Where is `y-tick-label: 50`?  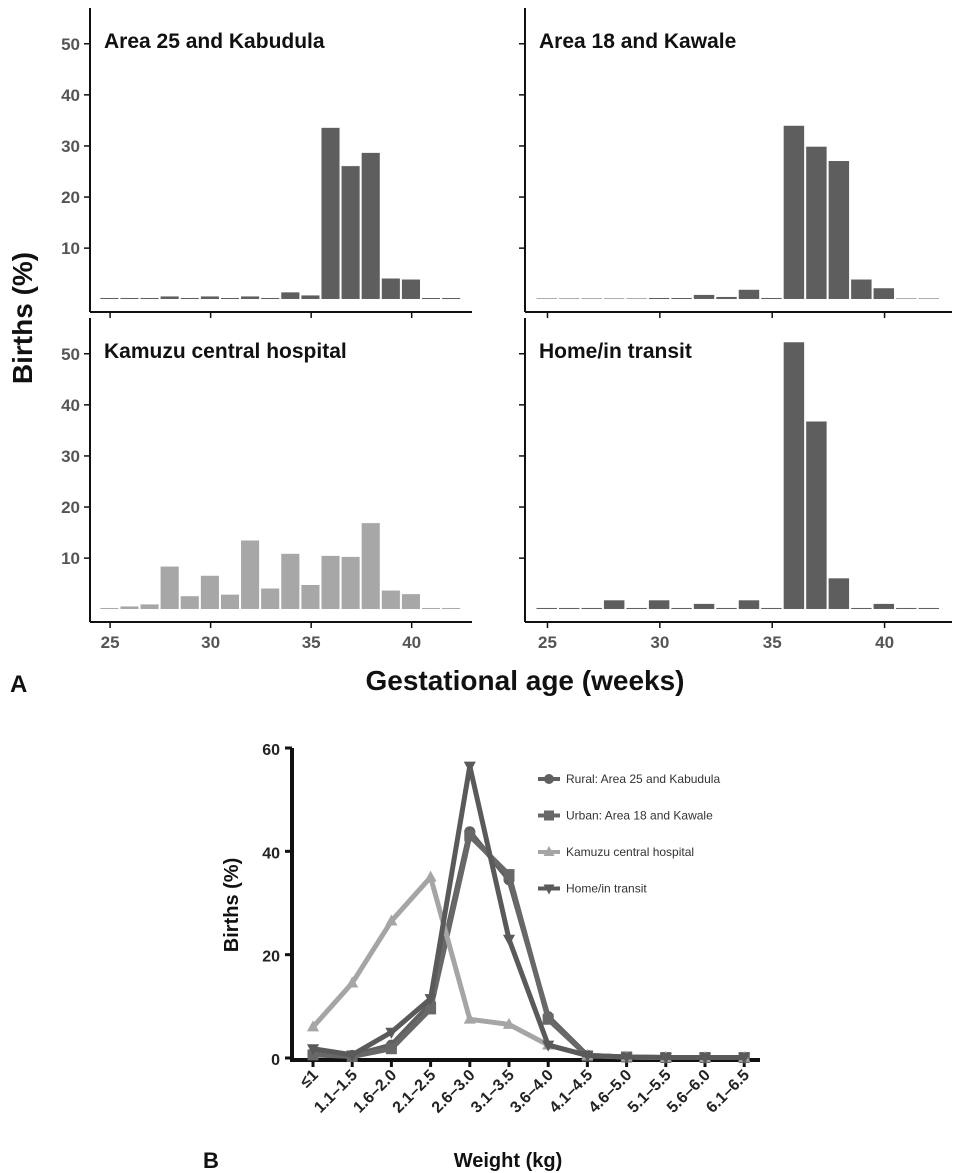 y-tick-label: 50 is located at coordinates (70, 44).